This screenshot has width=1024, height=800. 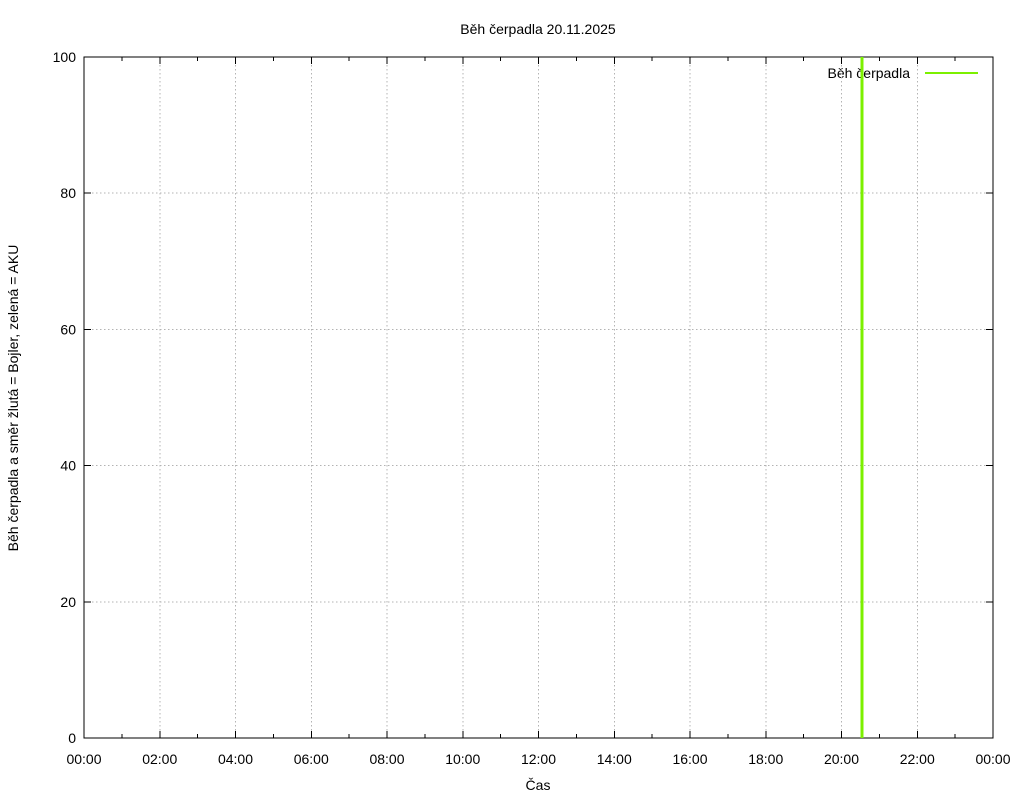 I want to click on y-tick-label: 20, so click(x=68, y=602).